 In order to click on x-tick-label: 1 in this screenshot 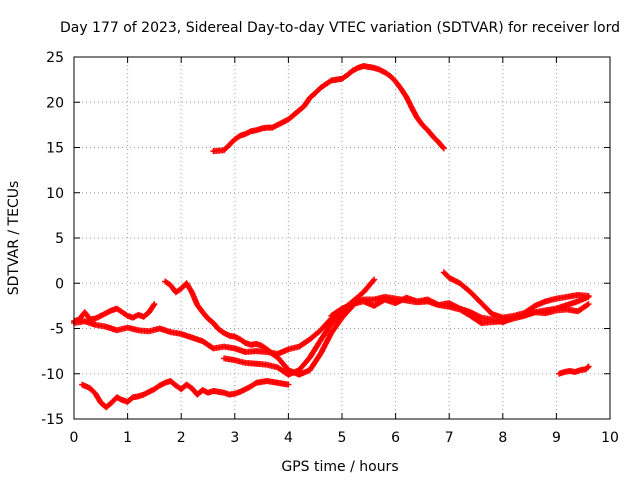, I will do `click(127, 438)`.